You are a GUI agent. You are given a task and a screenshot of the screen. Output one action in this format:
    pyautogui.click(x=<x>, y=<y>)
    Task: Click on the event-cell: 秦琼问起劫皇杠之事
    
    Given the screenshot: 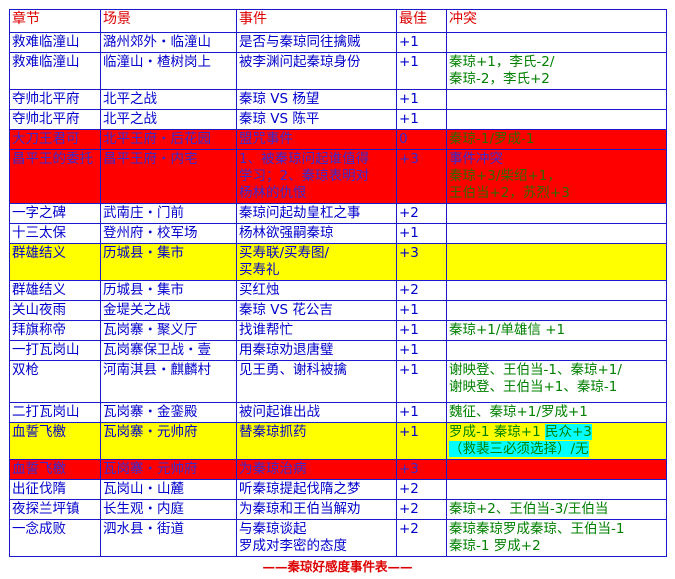 What is the action you would take?
    pyautogui.click(x=316, y=213)
    